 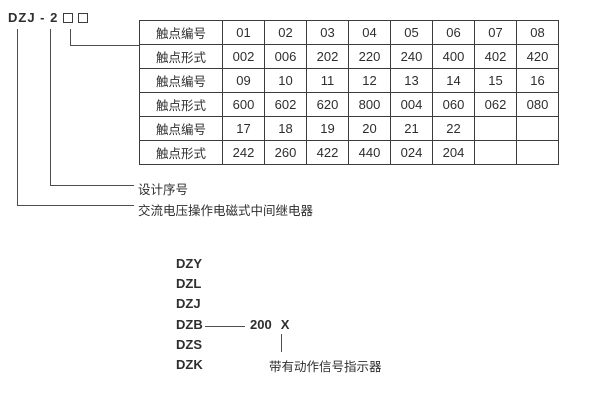 I want to click on contact-cell: 400, so click(x=453, y=56).